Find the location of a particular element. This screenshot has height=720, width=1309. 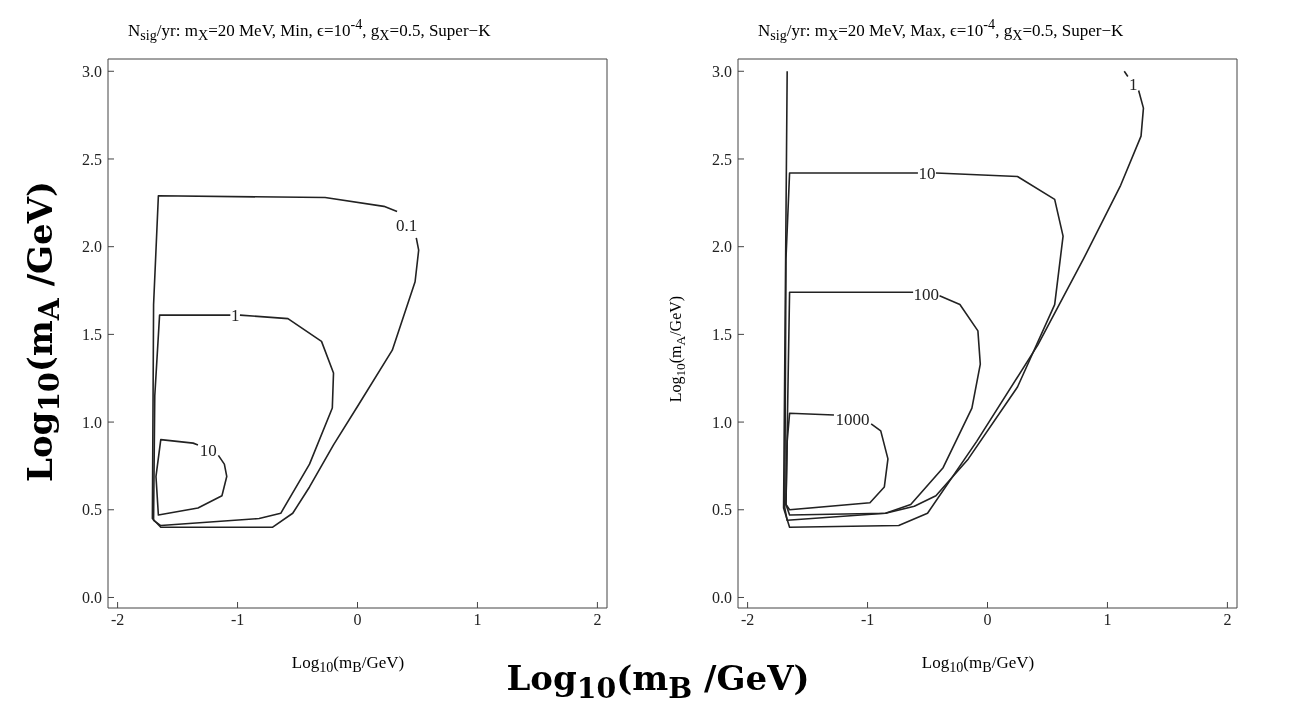

chart-title: N$_{sig}$/yr: m$_{X}$=20 MeV, Min, ϵ=10$^{-4}$, g$_{X}$=0.5, Super−K is located at coordinates (309, 30).